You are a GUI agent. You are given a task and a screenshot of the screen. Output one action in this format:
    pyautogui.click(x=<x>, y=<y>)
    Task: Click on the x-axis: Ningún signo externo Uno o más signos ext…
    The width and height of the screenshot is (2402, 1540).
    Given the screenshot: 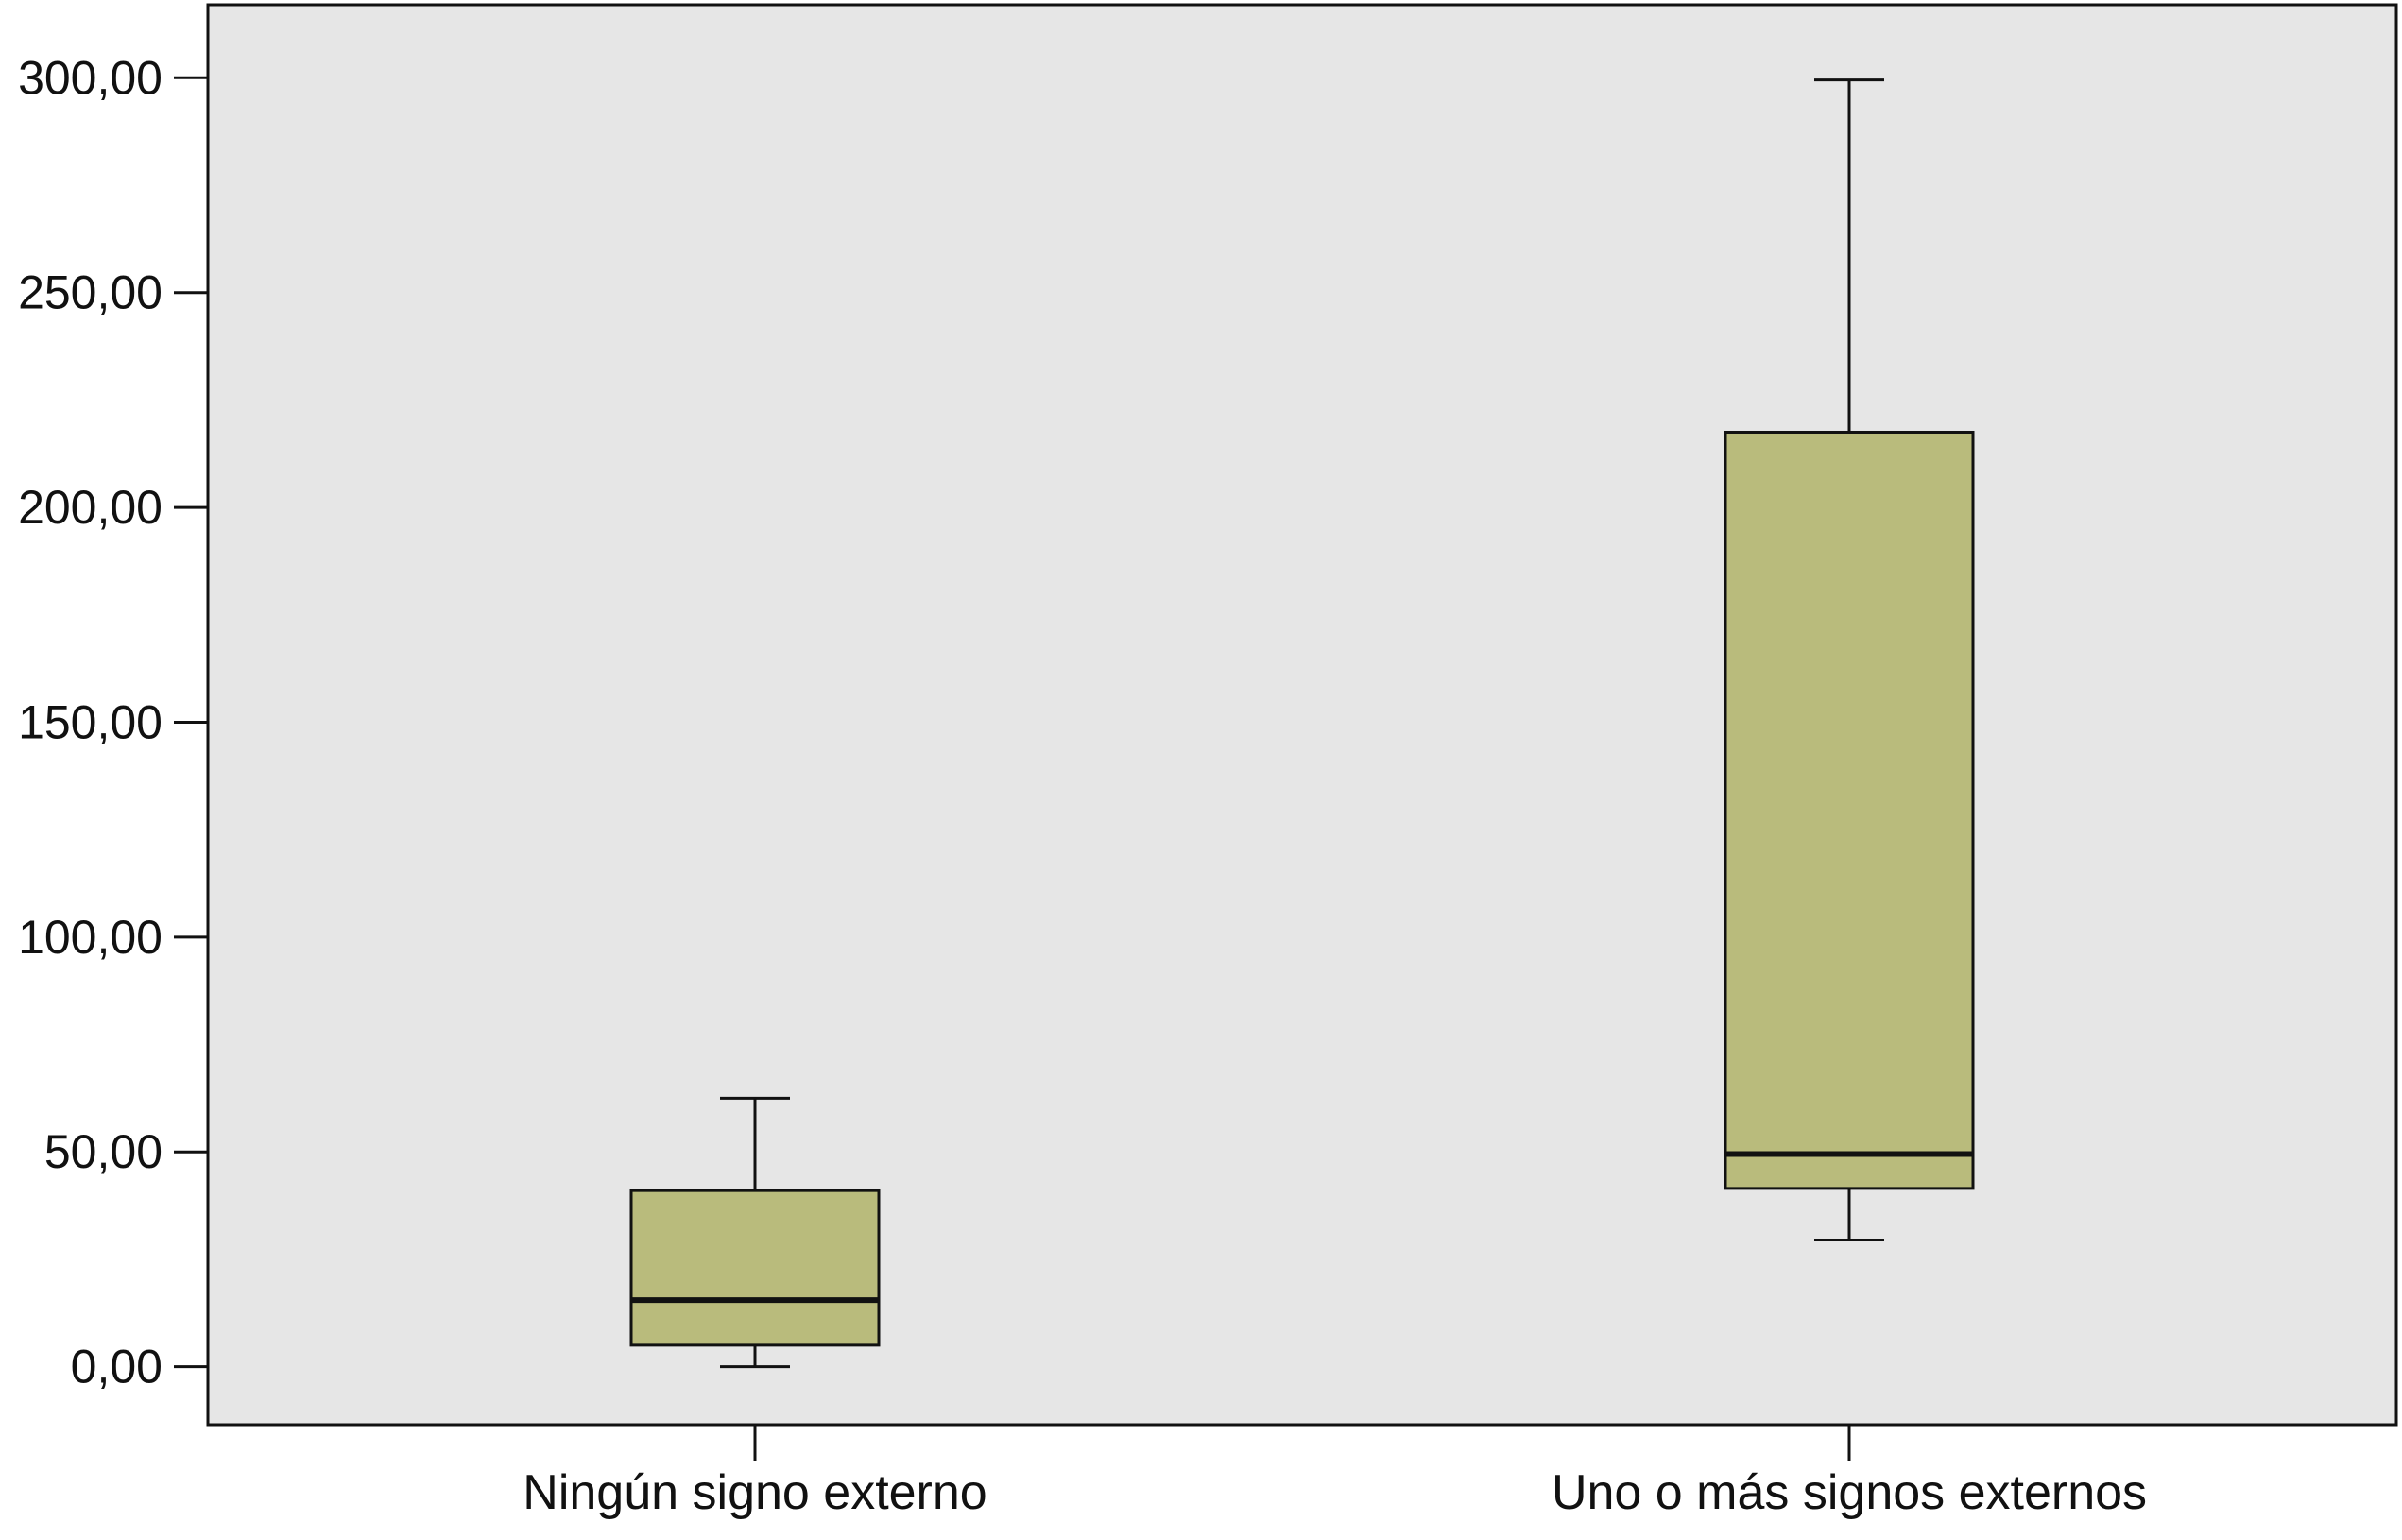 What is the action you would take?
    pyautogui.click(x=1335, y=1473)
    